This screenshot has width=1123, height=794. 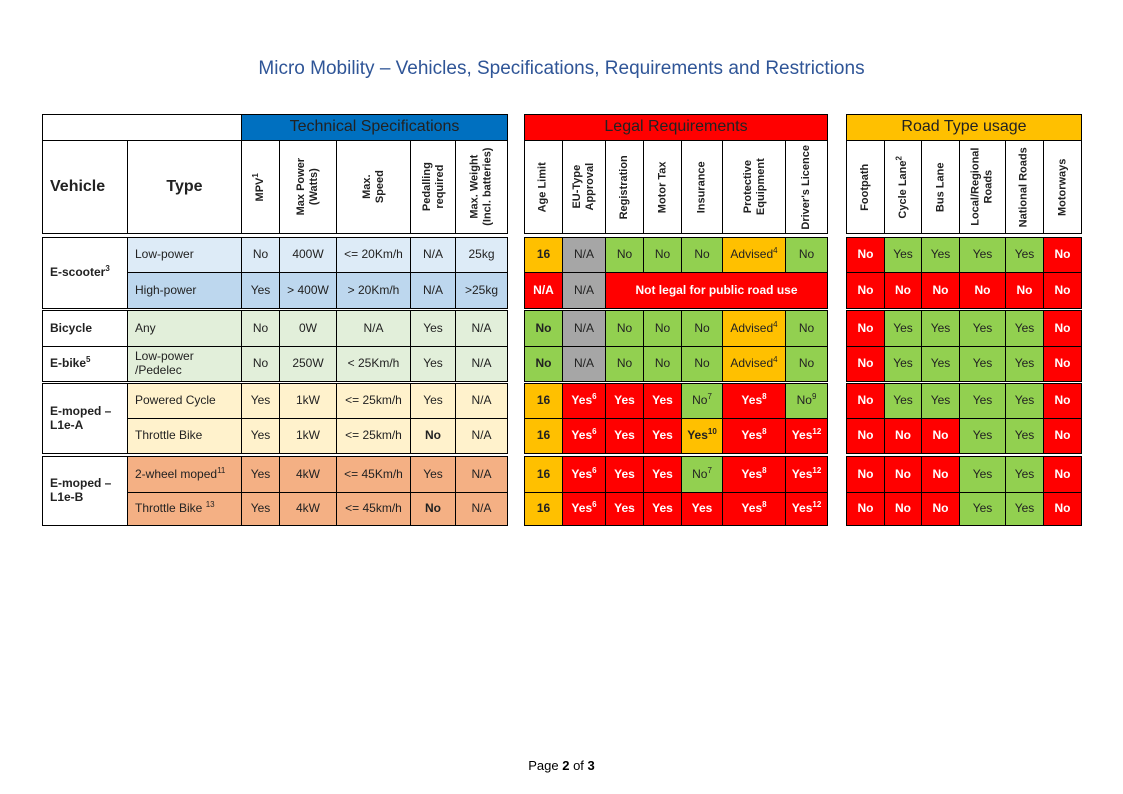 What do you see at coordinates (308, 364) in the screenshot?
I see `tech-value: 250W` at bounding box center [308, 364].